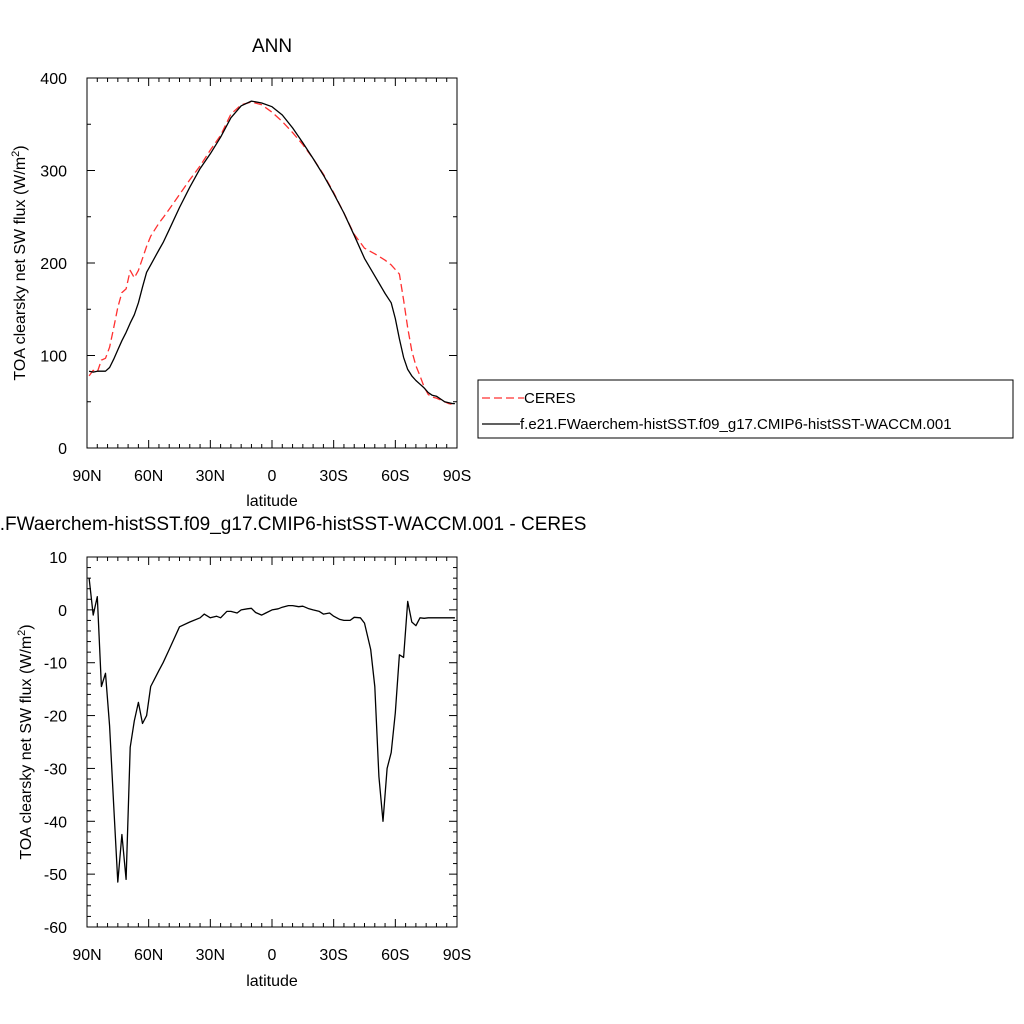  I want to click on top-panel-xlabel: latitude, so click(272, 501).